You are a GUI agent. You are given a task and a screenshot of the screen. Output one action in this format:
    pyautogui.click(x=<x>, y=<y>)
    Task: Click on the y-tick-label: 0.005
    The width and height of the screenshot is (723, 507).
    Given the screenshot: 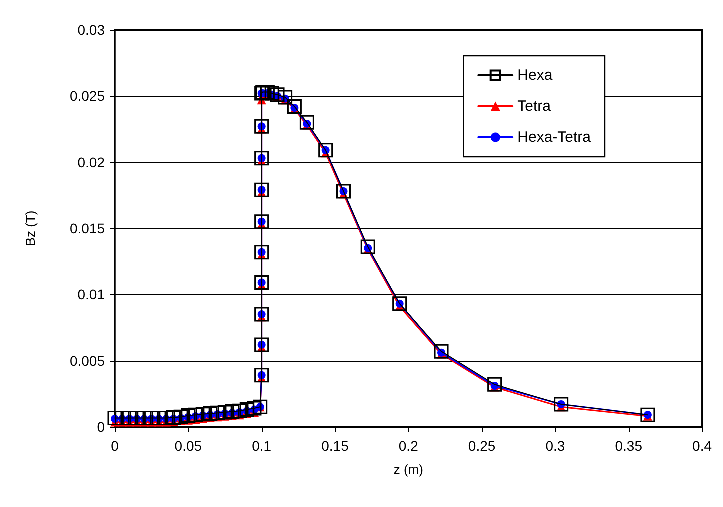 What is the action you would take?
    pyautogui.click(x=88, y=360)
    